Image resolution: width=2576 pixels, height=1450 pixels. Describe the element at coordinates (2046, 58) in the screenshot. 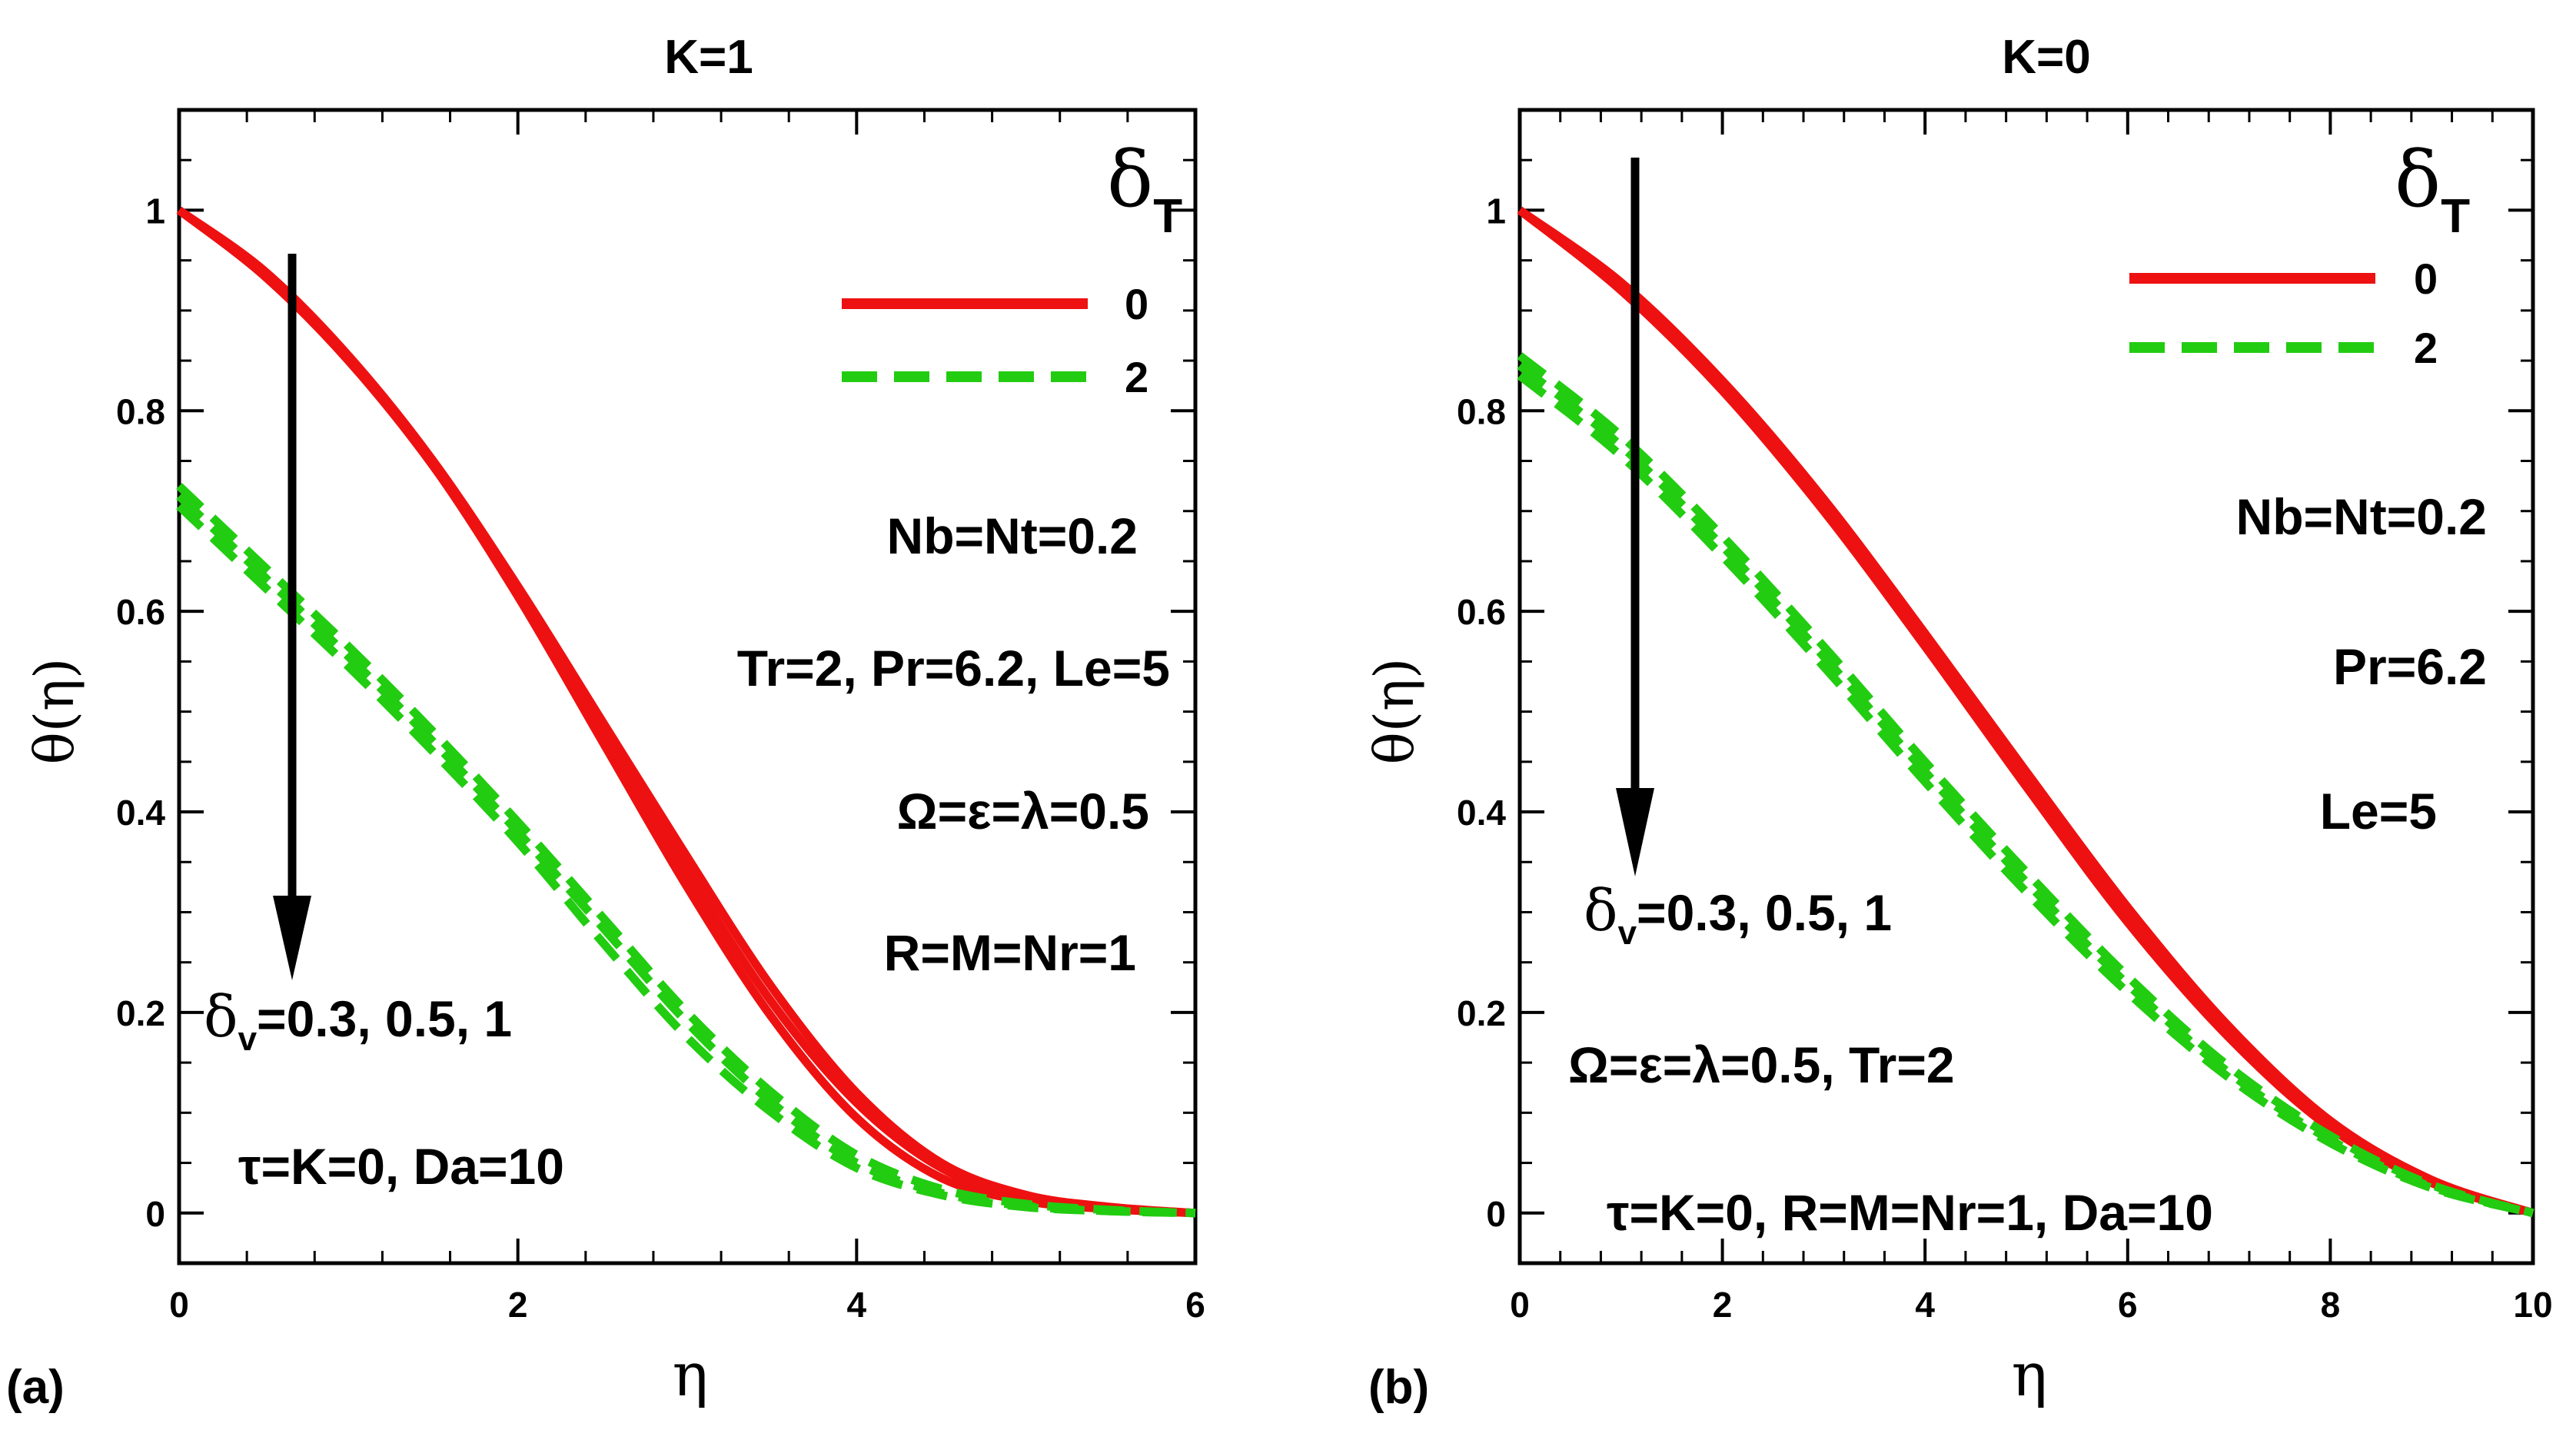

I see `panel-title: K=0` at that location.